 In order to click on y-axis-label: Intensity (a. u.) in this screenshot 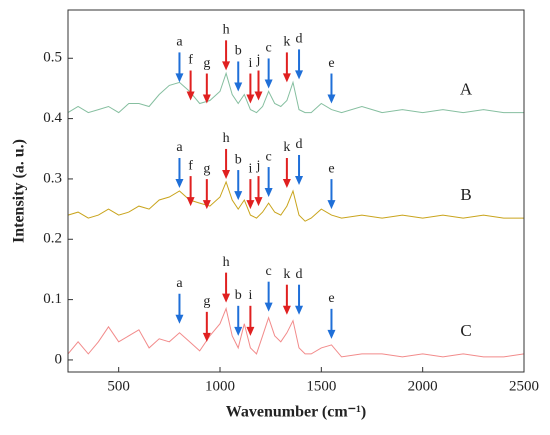, I will do `click(19, 191)`.